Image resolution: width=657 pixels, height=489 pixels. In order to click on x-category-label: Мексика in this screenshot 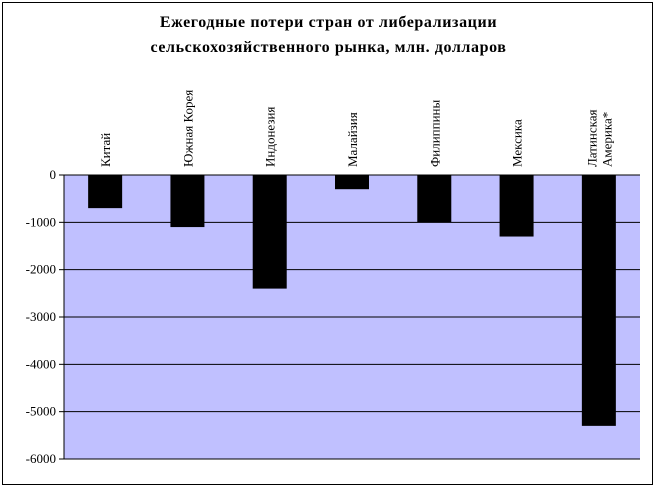, I will do `click(517, 143)`.